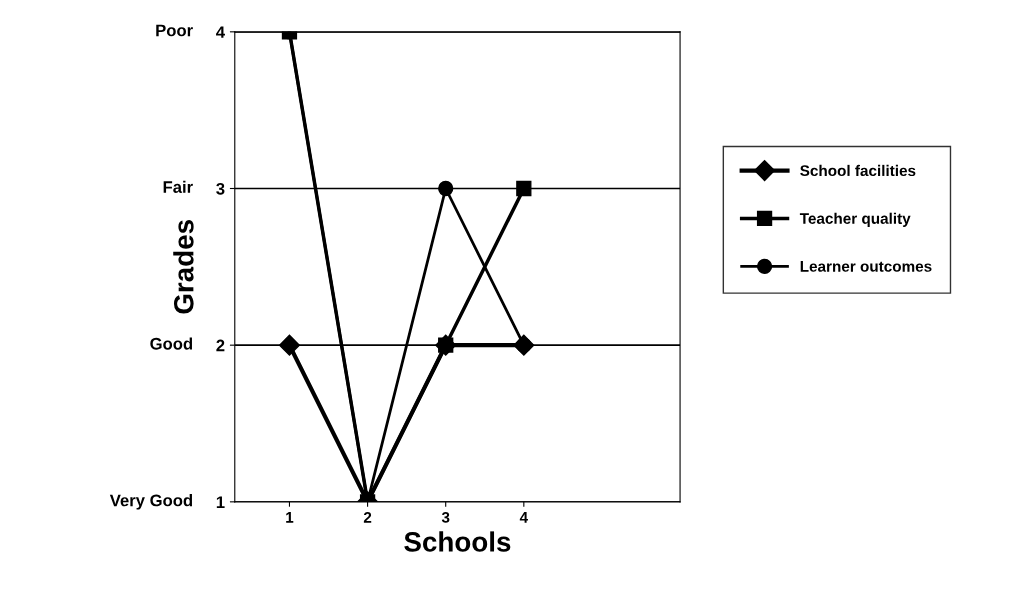 This screenshot has width=1012, height=612. Describe the element at coordinates (220, 502) in the screenshot. I see `y-tick-label: 1` at that location.